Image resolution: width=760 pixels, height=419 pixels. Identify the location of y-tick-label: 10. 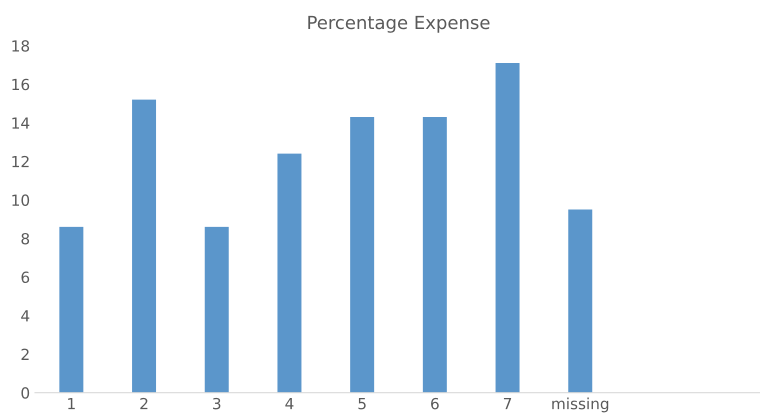
(21, 200).